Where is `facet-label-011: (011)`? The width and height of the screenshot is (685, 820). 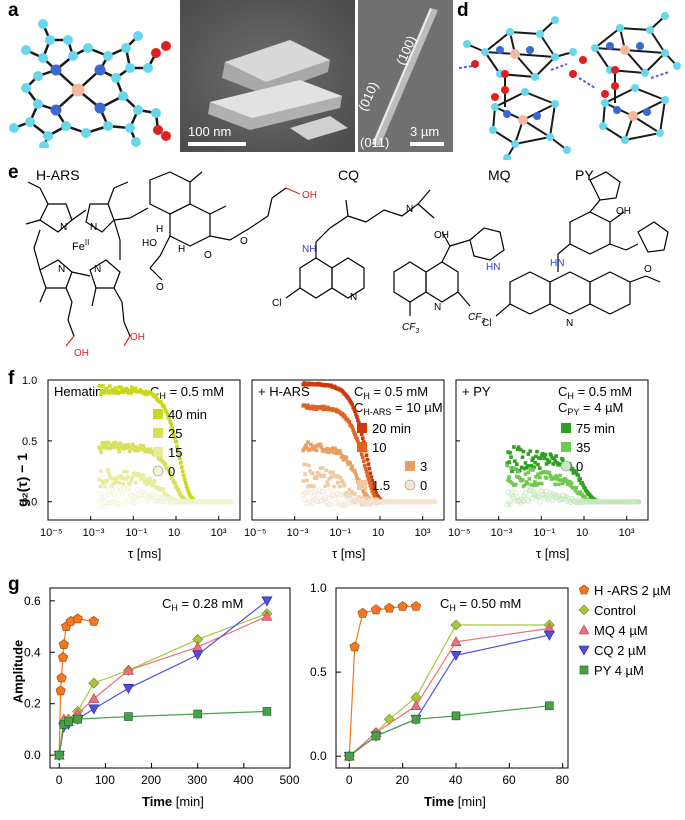 facet-label-011: (011) is located at coordinates (374, 142).